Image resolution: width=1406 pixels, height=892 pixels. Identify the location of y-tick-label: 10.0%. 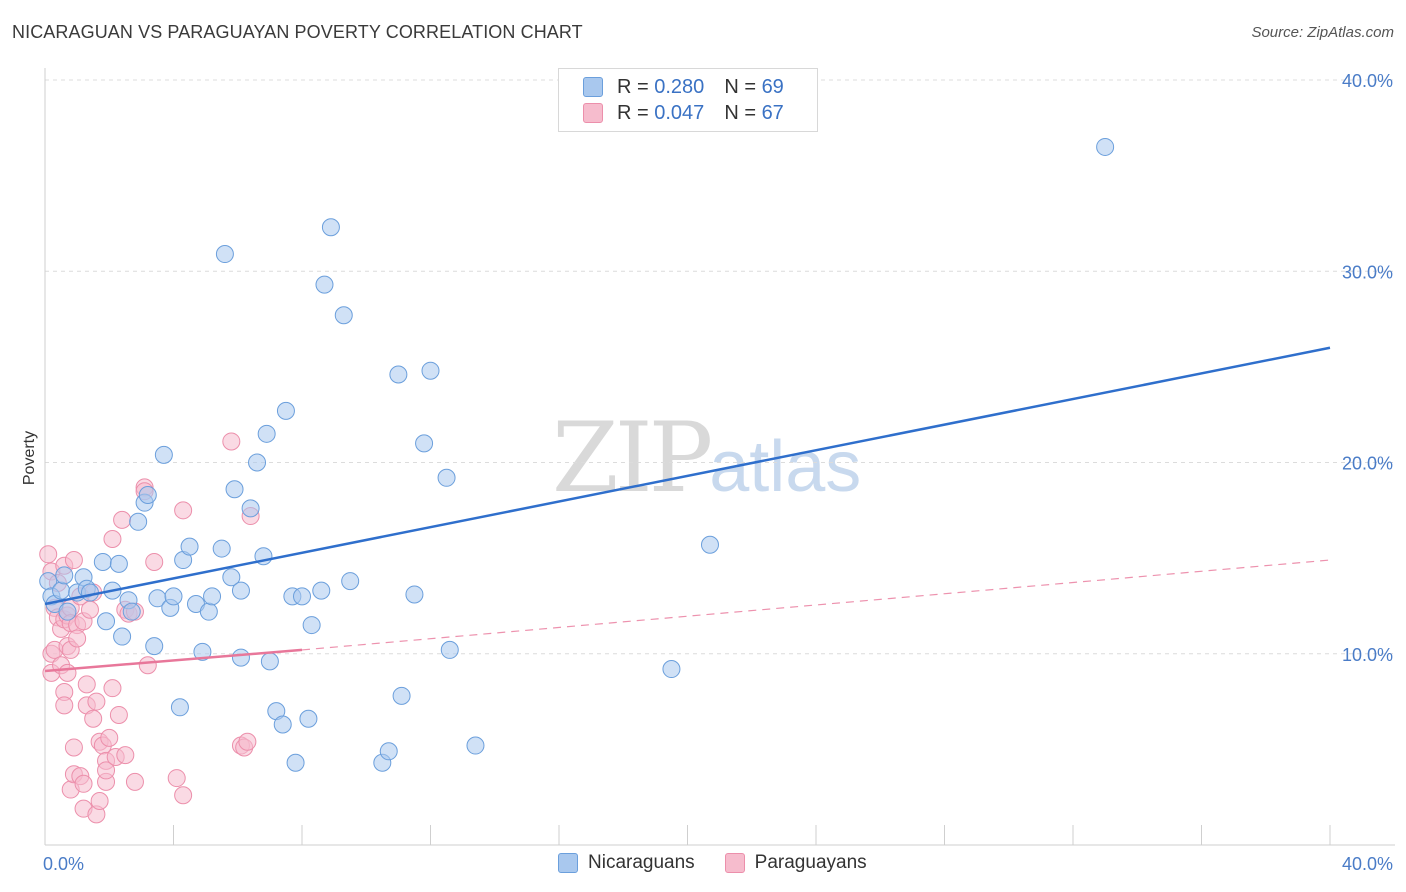
(1367, 655).